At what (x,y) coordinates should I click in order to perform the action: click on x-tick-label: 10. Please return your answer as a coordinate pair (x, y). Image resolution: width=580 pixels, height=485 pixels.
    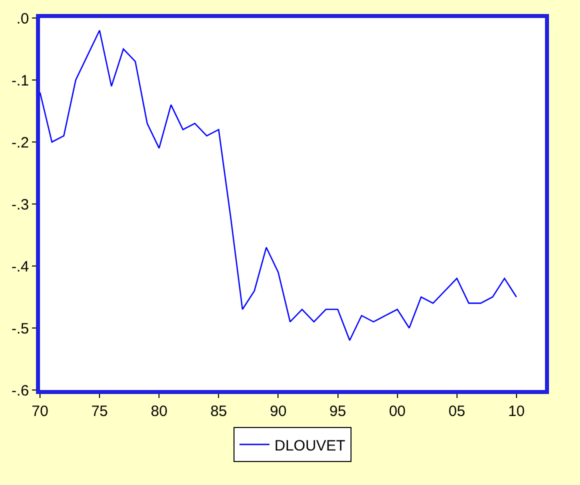
    Looking at the image, I should click on (516, 411).